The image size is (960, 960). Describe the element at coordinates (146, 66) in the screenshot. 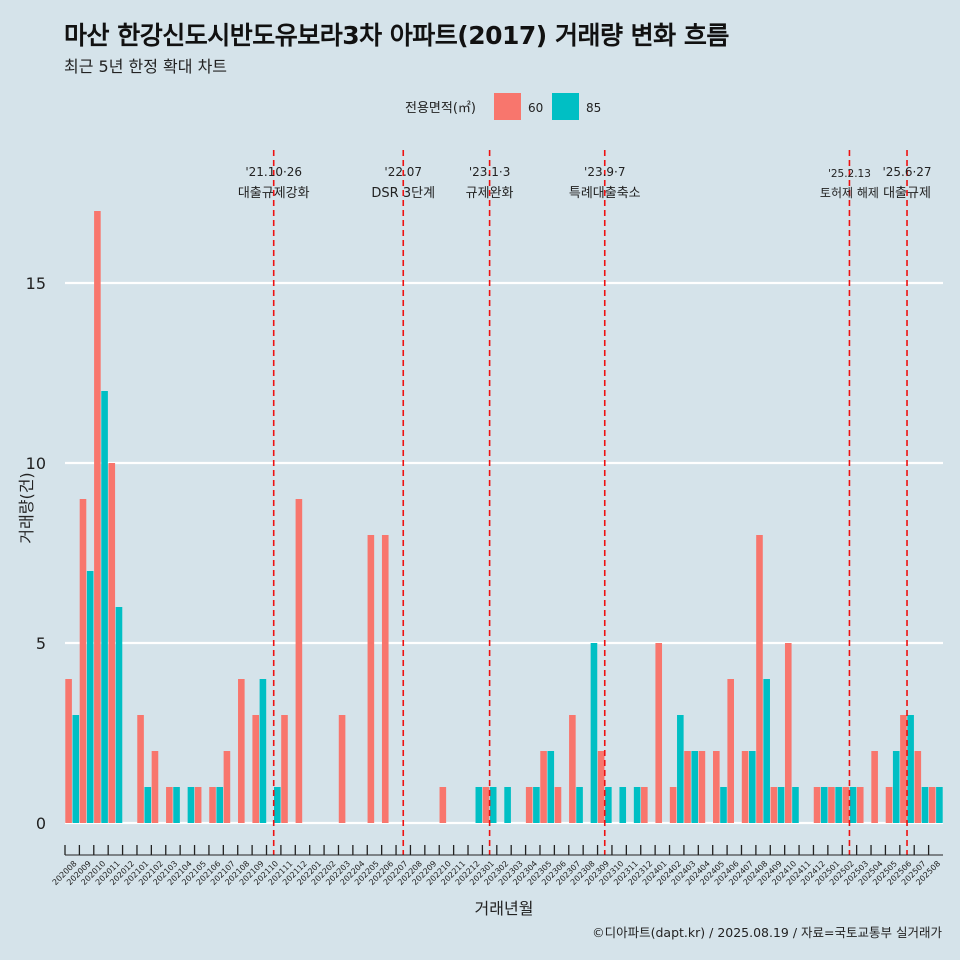

I see `chart-subtitle: 최근 5년 한정 확대 차트` at that location.